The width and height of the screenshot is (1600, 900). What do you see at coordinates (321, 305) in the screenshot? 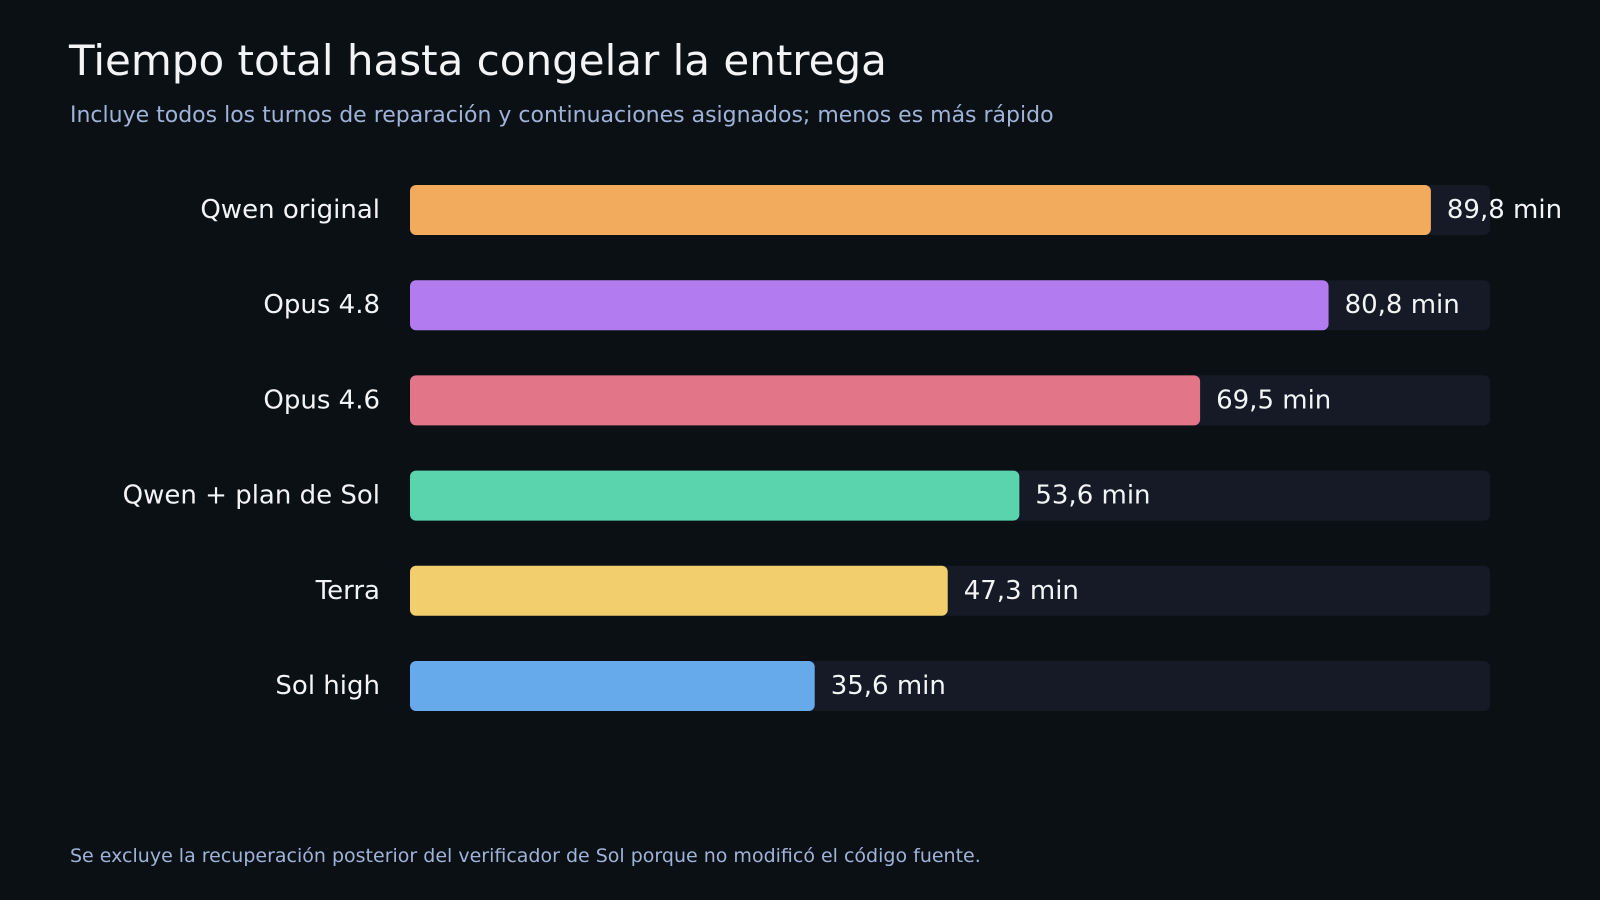
I see `category-label: Opus 4.8` at bounding box center [321, 305].